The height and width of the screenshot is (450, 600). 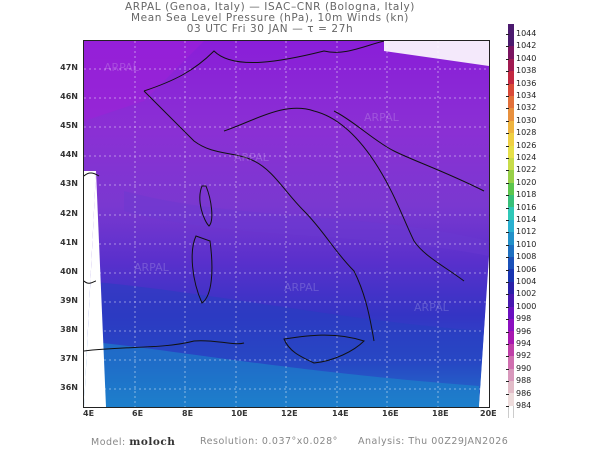 I want to click on colorbar-label: 1024, so click(x=526, y=157).